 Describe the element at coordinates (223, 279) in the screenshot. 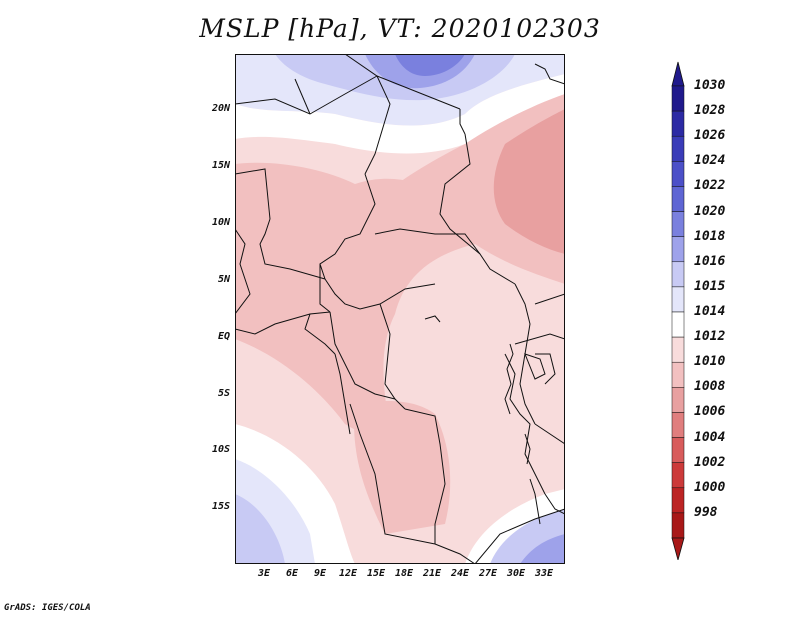

I see `lat-label-5n: 5N` at that location.